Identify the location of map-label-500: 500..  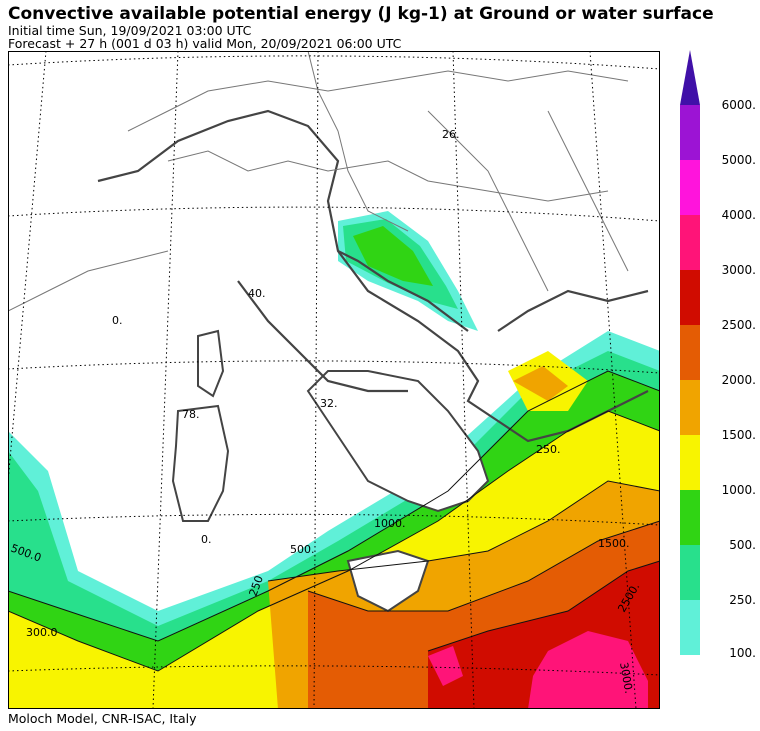
(302, 549).